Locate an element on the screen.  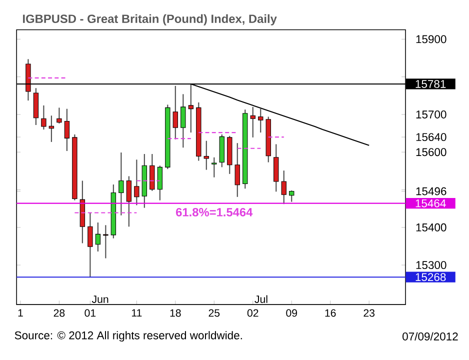
y-tick-label: 15400 is located at coordinates (431, 227).